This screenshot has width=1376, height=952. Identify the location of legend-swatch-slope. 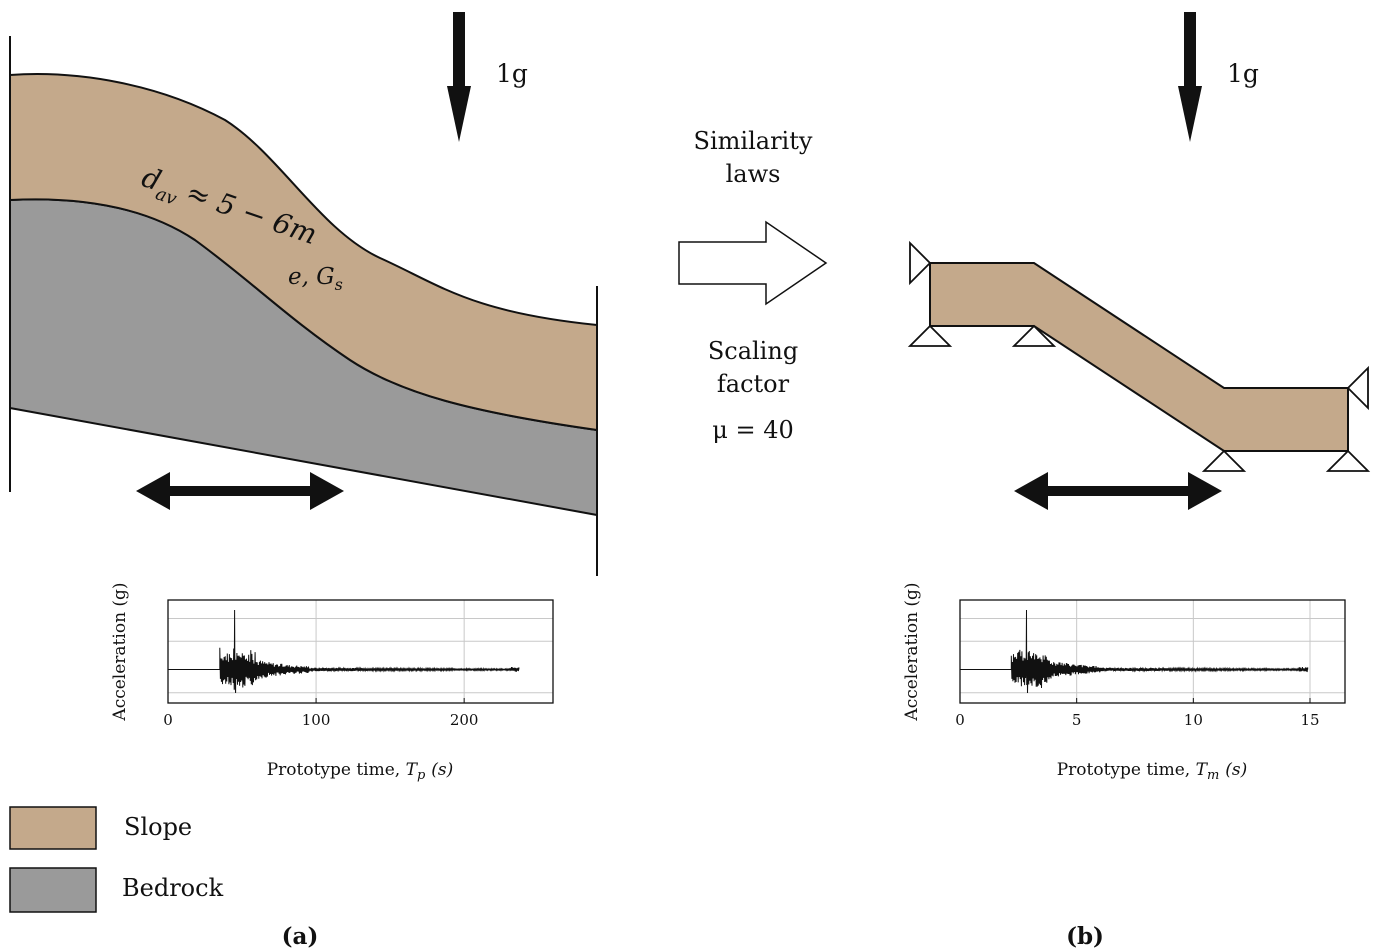
(53, 828).